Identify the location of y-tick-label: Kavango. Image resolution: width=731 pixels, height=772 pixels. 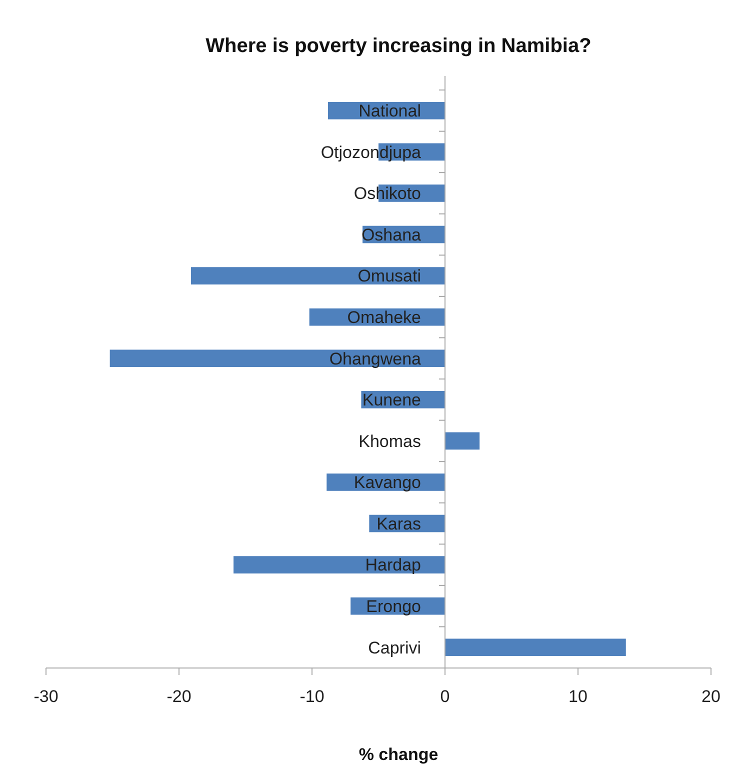
(387, 482).